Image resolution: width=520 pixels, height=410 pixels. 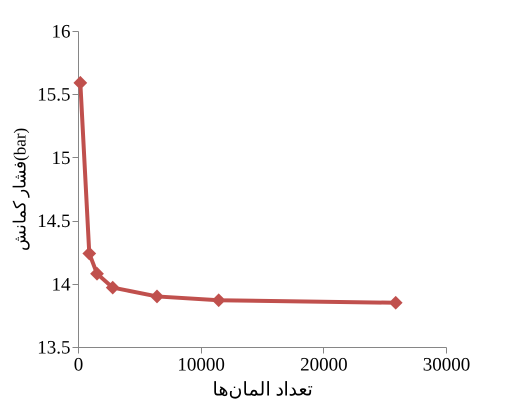 What do you see at coordinates (53, 95) in the screenshot?
I see `y-tick-label: 15.5` at bounding box center [53, 95].